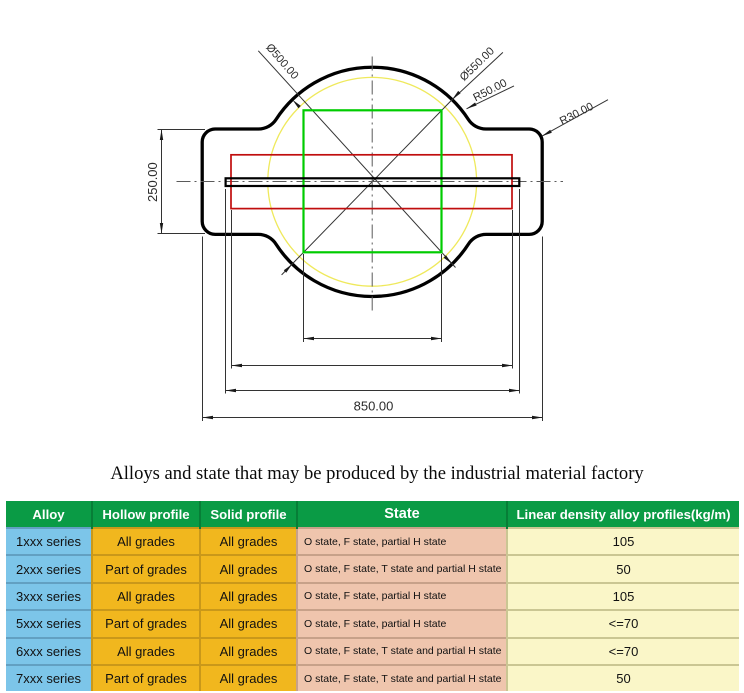 This screenshot has width=744, height=693. Describe the element at coordinates (374, 406) in the screenshot. I see `svg-text: 850.00` at that location.